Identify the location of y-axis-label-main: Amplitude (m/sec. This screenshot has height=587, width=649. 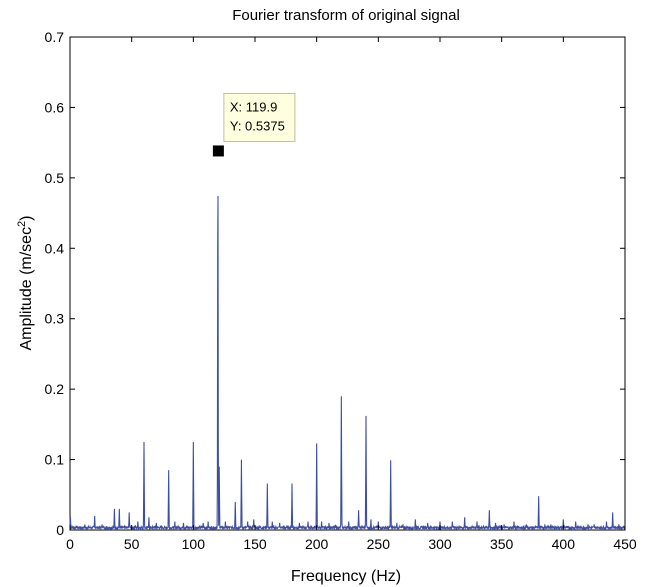
(26, 289).